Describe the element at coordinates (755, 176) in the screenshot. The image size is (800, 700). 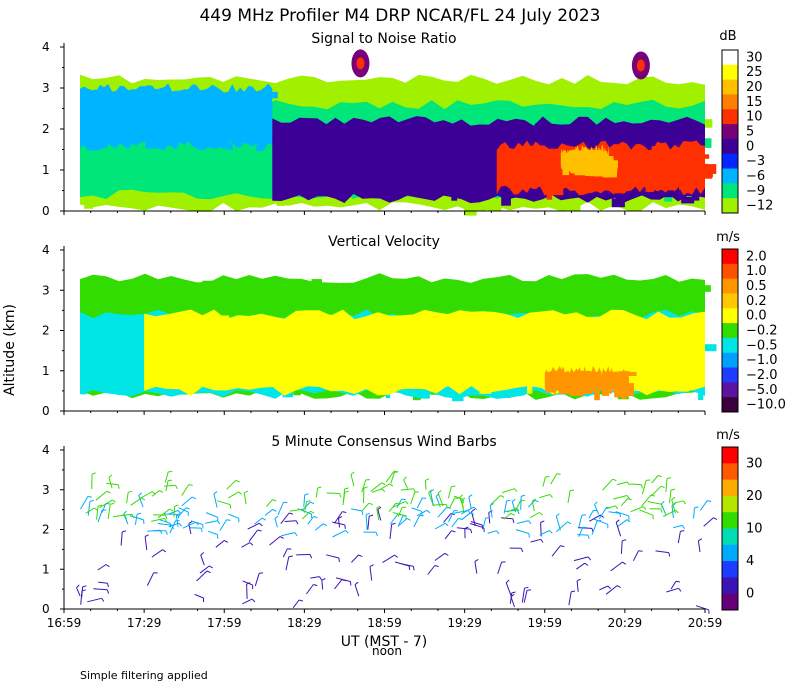
I see `colorbar-label: −6` at that location.